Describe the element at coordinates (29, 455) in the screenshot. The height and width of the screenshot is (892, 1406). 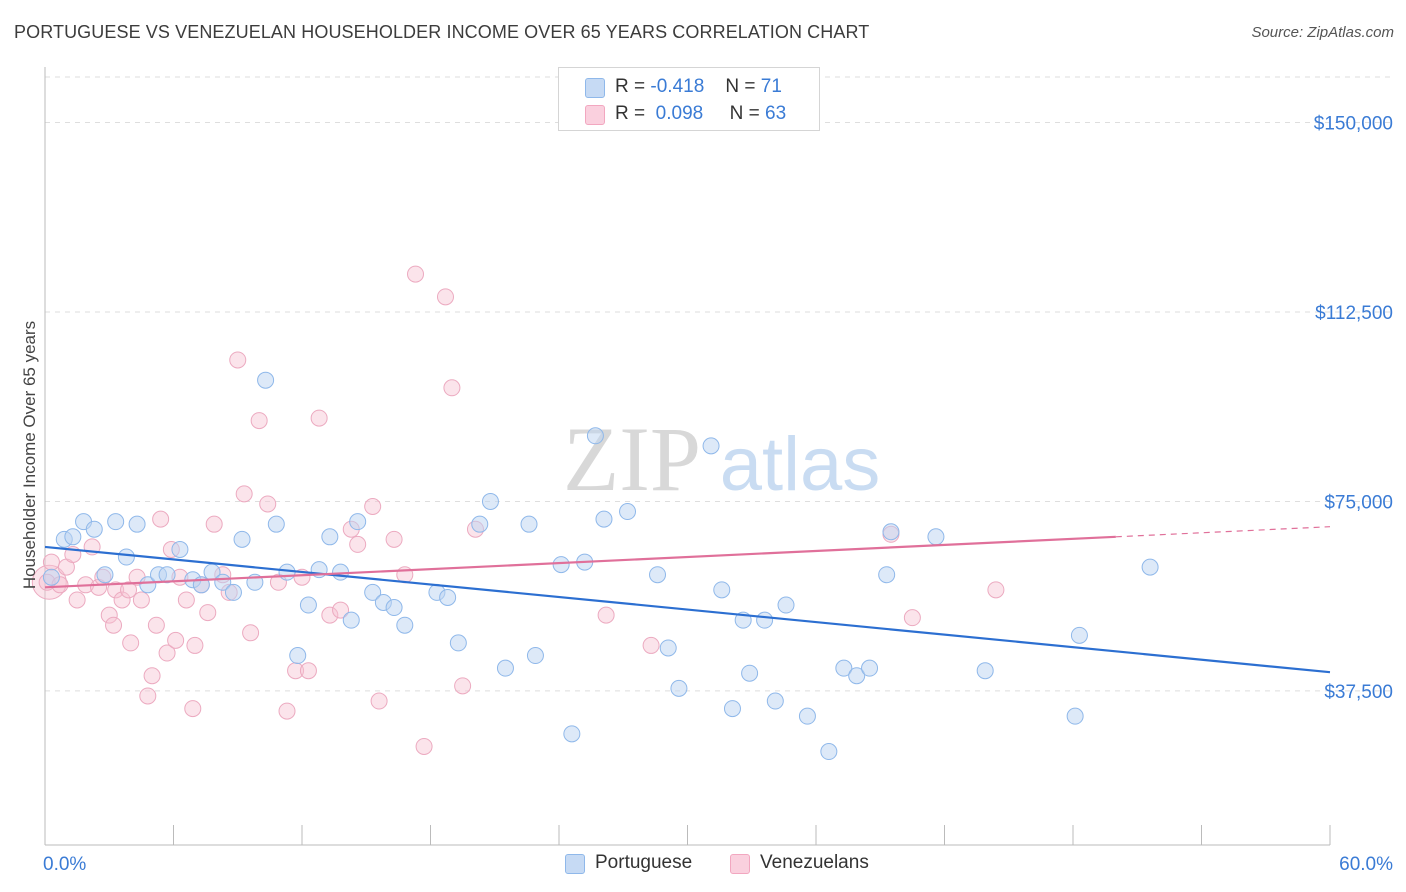
I see `y-axis-label: Householder Income Over 65 years` at that location.